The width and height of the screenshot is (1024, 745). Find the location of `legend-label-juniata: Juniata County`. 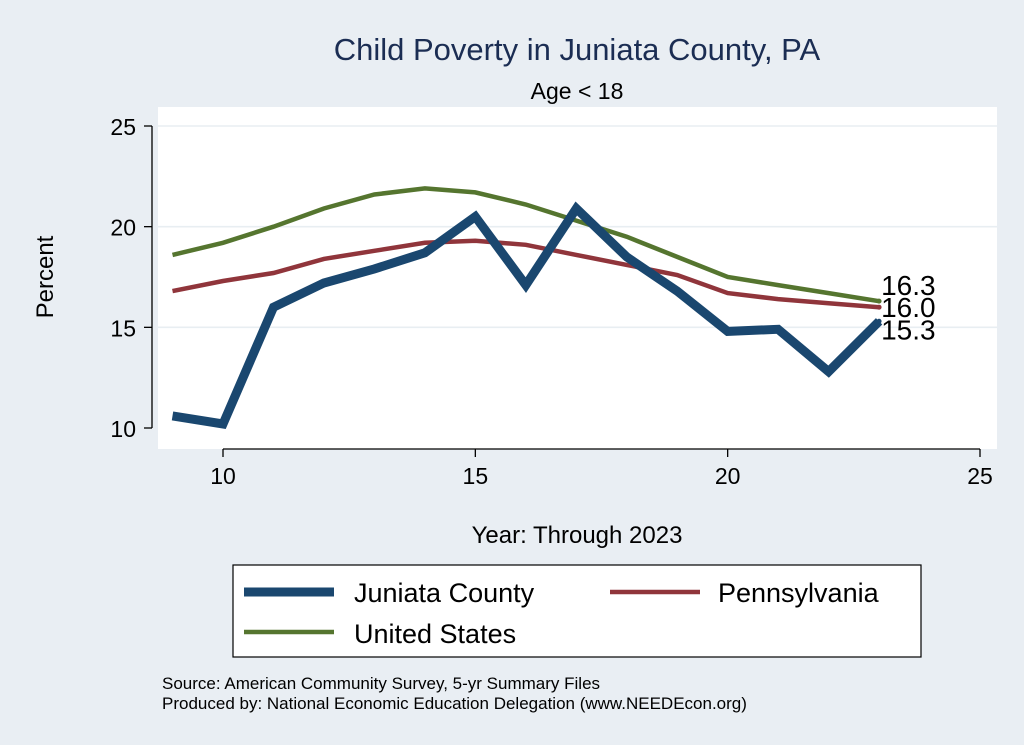

legend-label-juniata: Juniata County is located at coordinates (444, 593).